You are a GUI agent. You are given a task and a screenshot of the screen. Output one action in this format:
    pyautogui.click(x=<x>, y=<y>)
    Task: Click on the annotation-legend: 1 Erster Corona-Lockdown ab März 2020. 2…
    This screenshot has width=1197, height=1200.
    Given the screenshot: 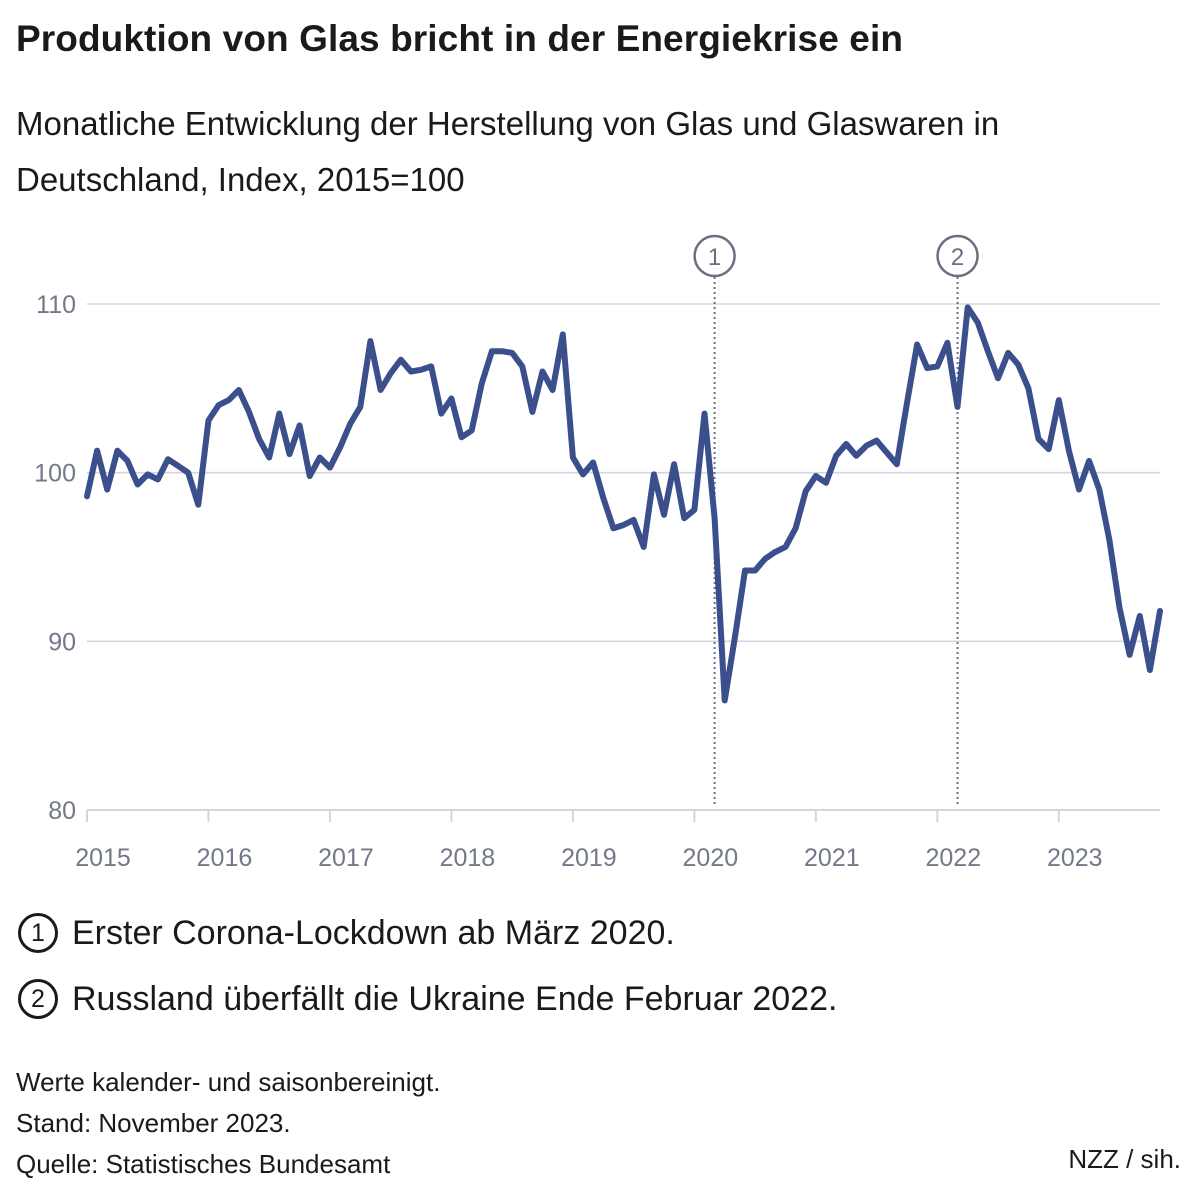 What is the action you would take?
    pyautogui.click(x=427, y=969)
    